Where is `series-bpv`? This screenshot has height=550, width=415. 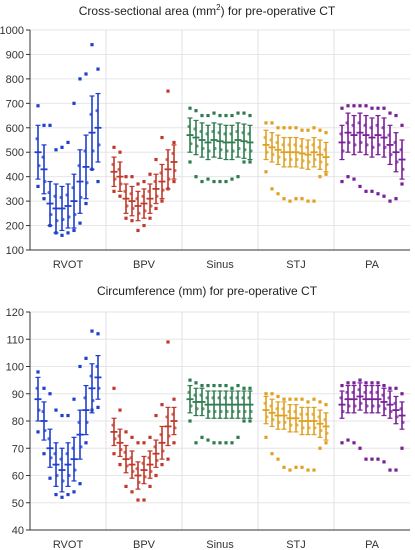
series-bpv is located at coordinates (144, 421).